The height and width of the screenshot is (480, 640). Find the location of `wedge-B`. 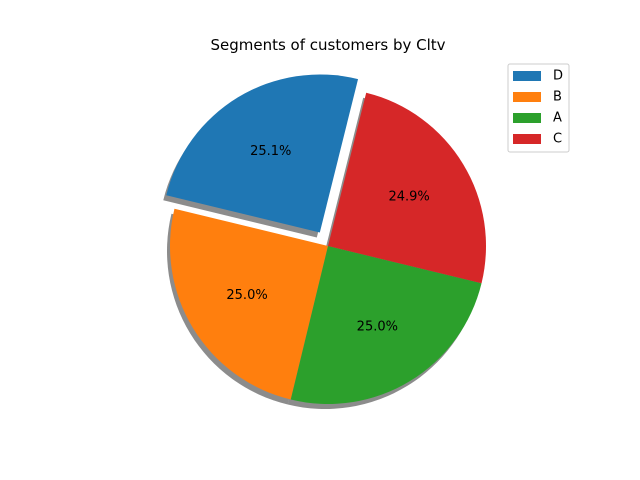

wedge-B is located at coordinates (249, 304).